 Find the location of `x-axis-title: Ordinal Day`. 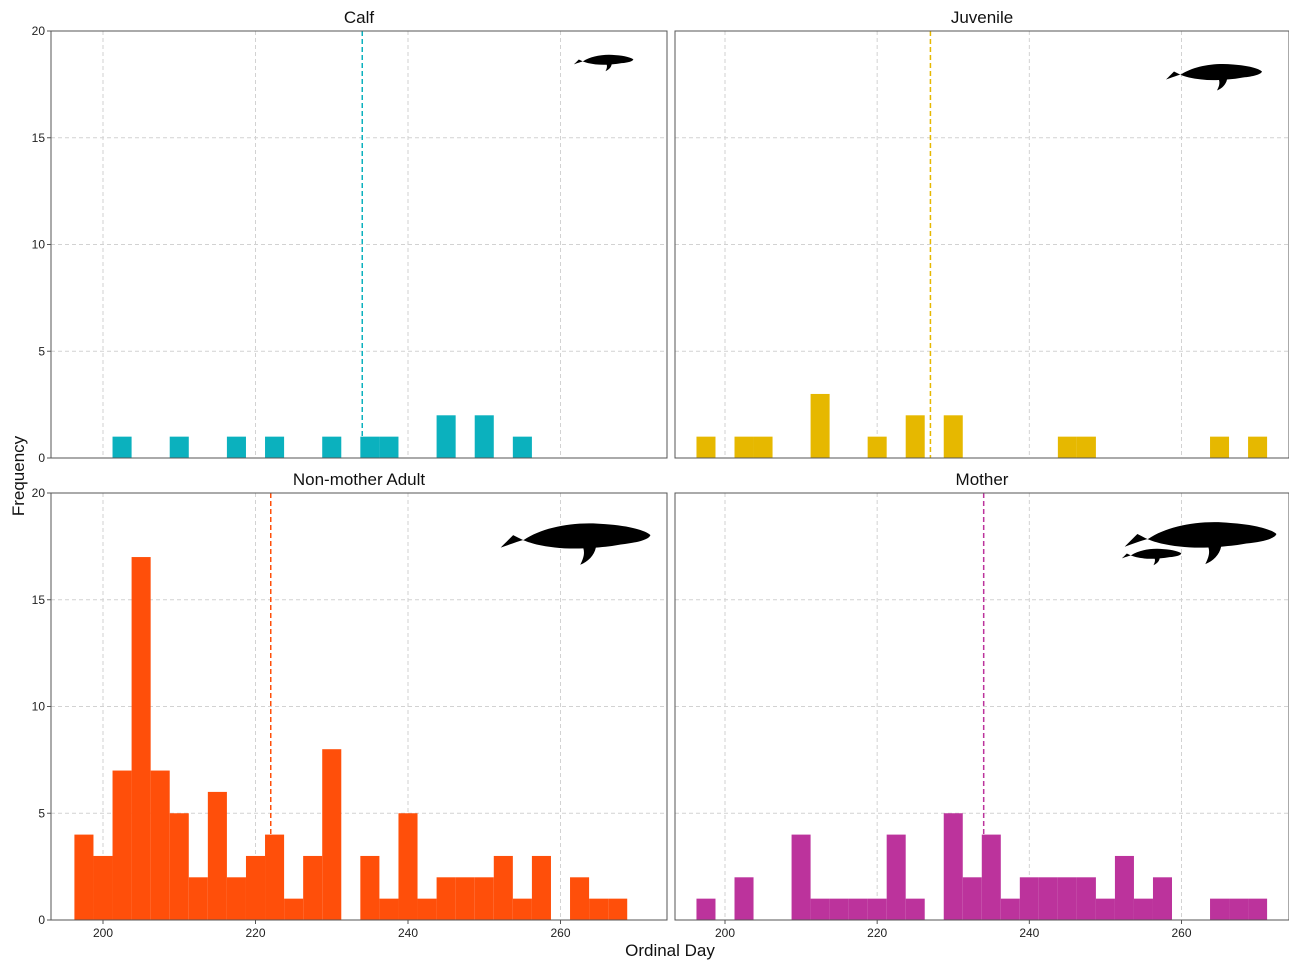

x-axis-title: Ordinal Day is located at coordinates (670, 950).